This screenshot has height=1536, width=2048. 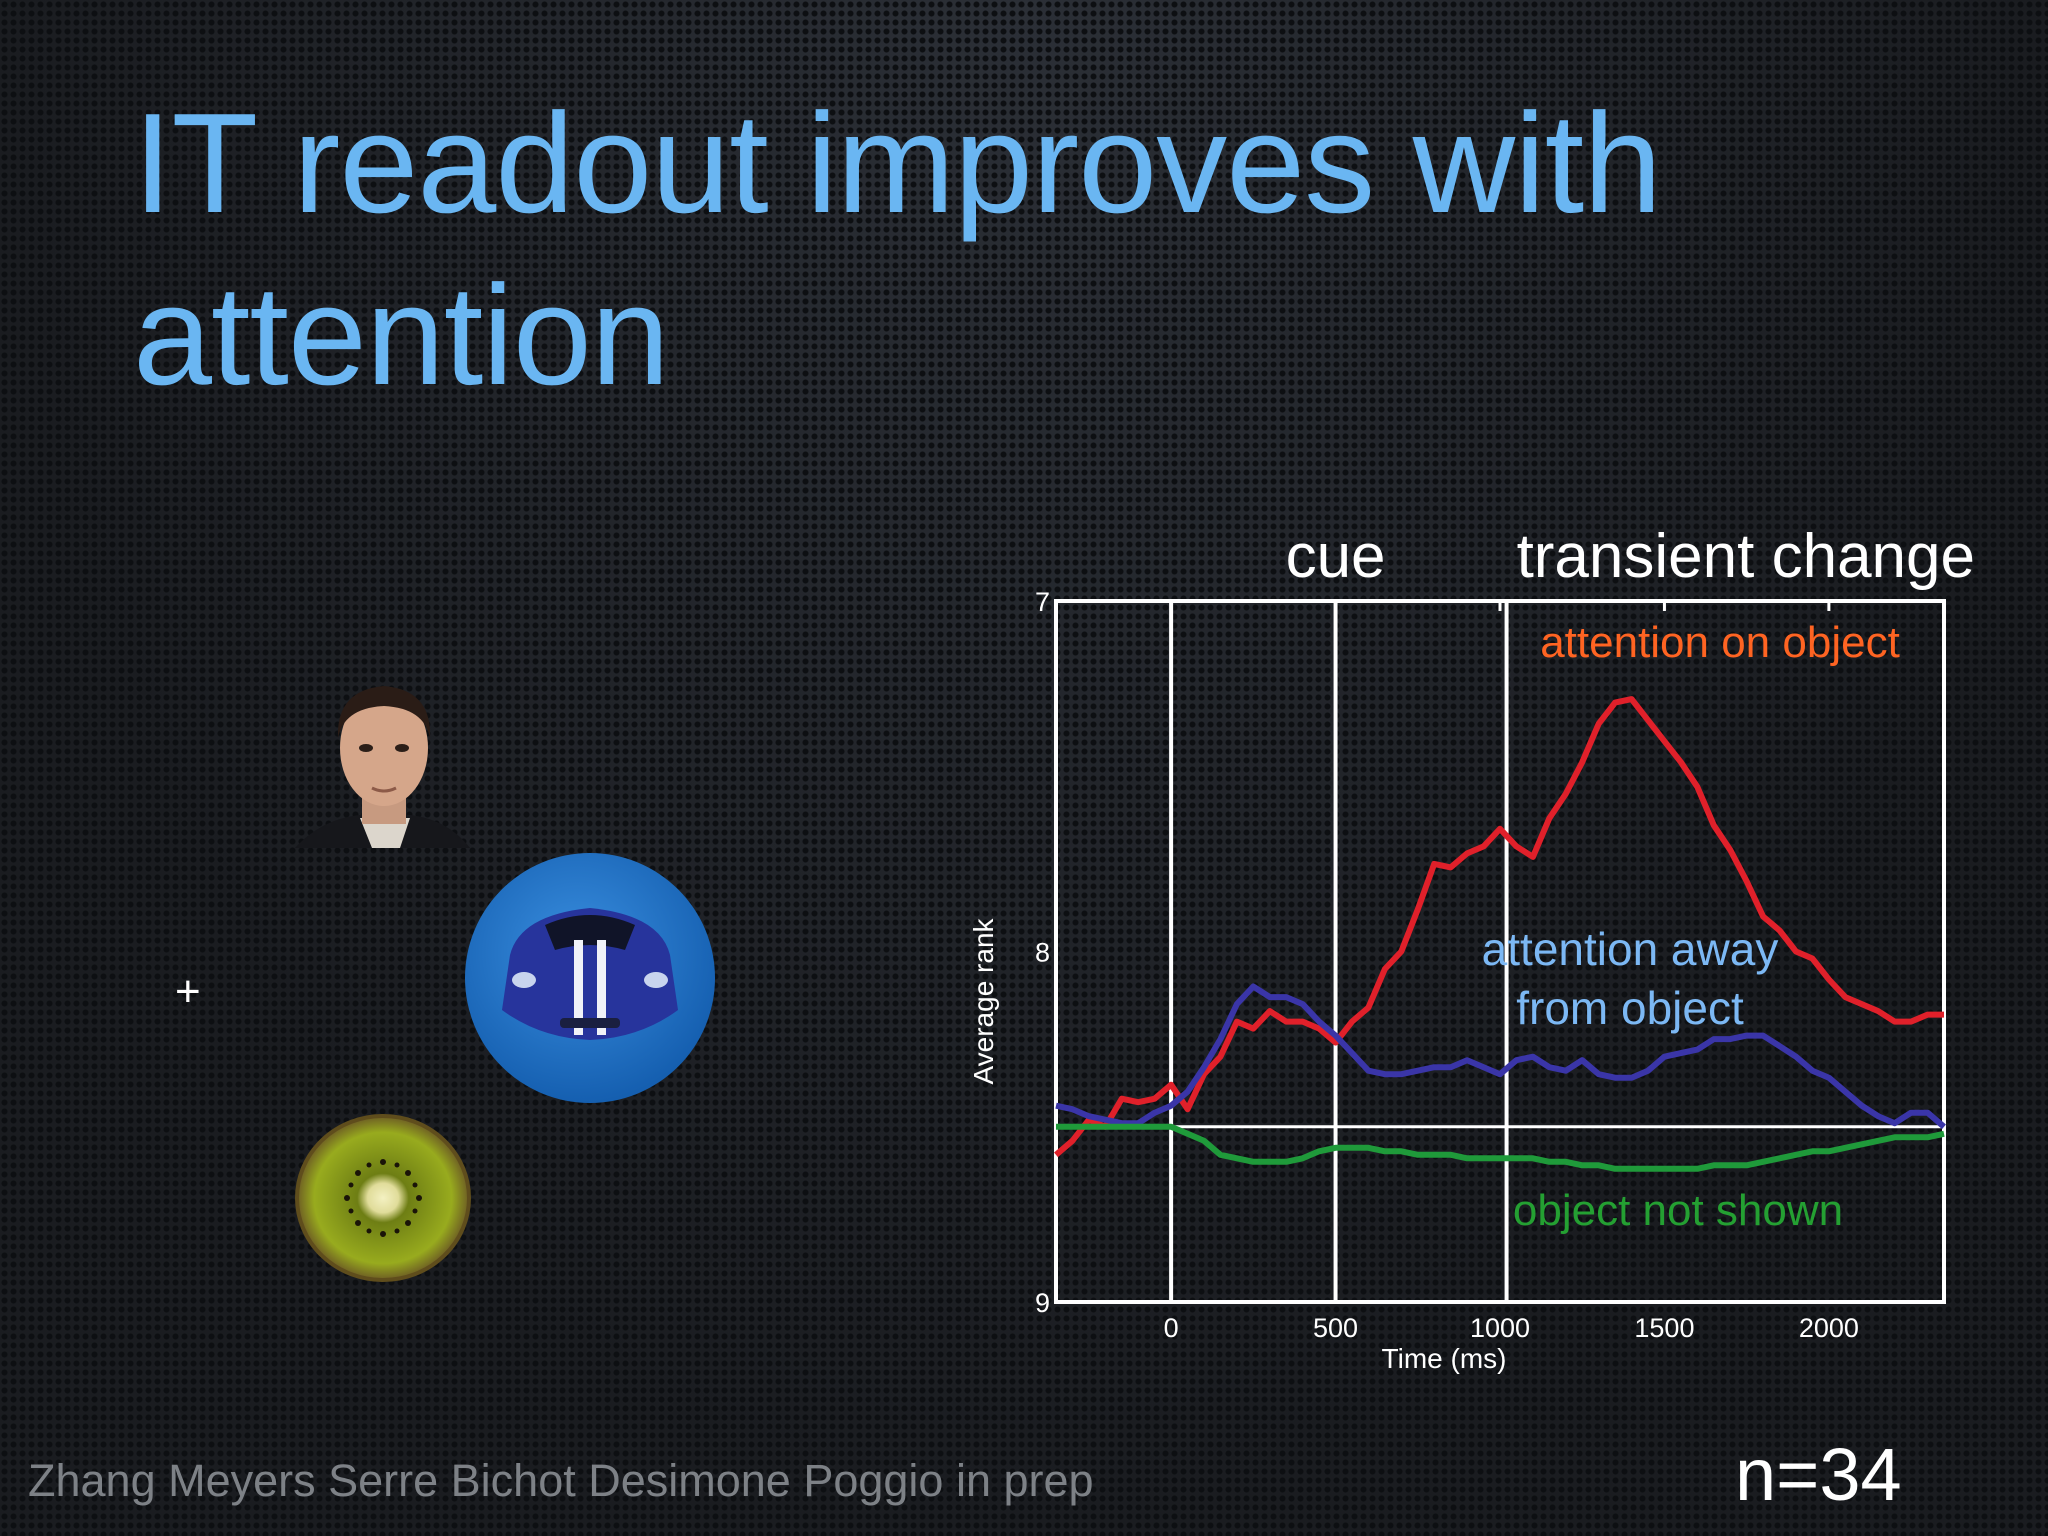 What do you see at coordinates (188, 991) in the screenshot?
I see `fixation-cross: +` at bounding box center [188, 991].